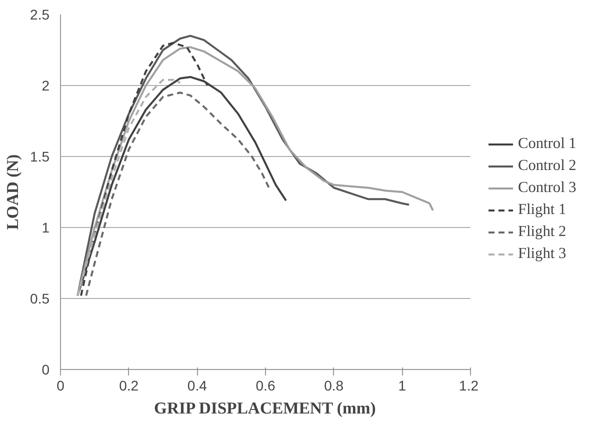 Image resolution: width=614 pixels, height=439 pixels. What do you see at coordinates (46, 86) in the screenshot?
I see `y-tick-label: 2` at bounding box center [46, 86].